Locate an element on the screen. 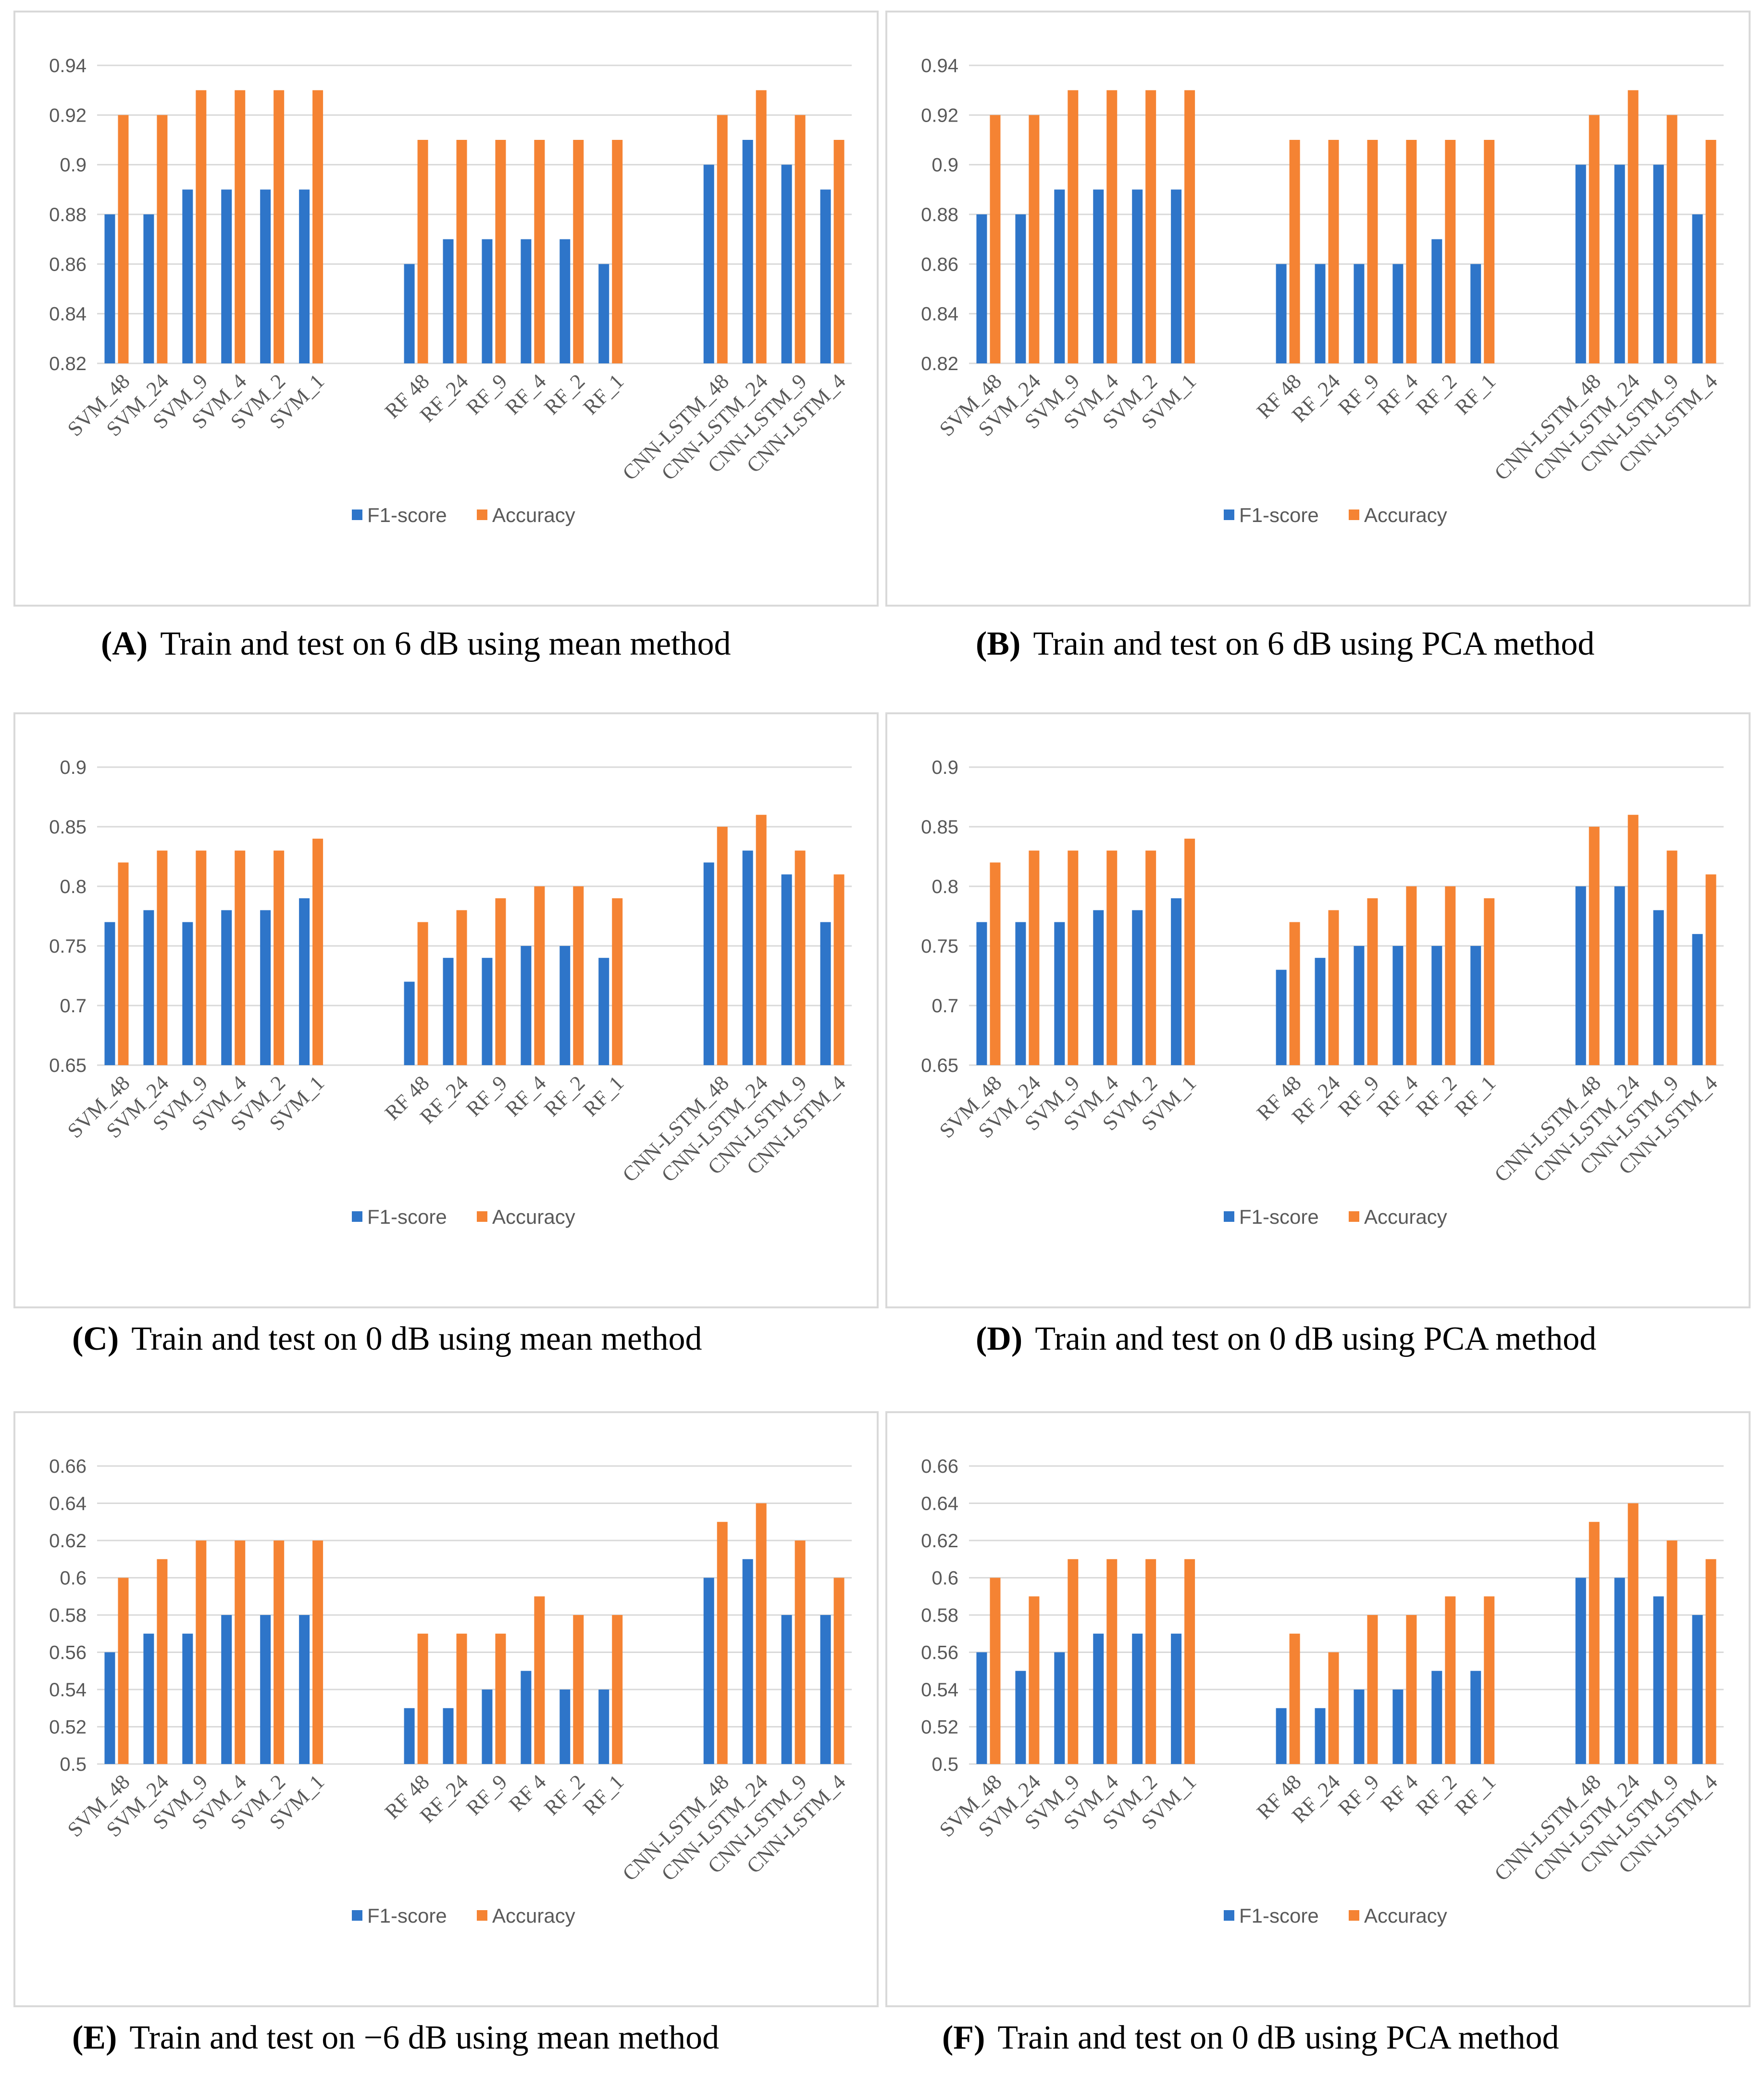 This screenshot has height=2075, width=1764. y-tick-label: 0.86 is located at coordinates (68, 264).